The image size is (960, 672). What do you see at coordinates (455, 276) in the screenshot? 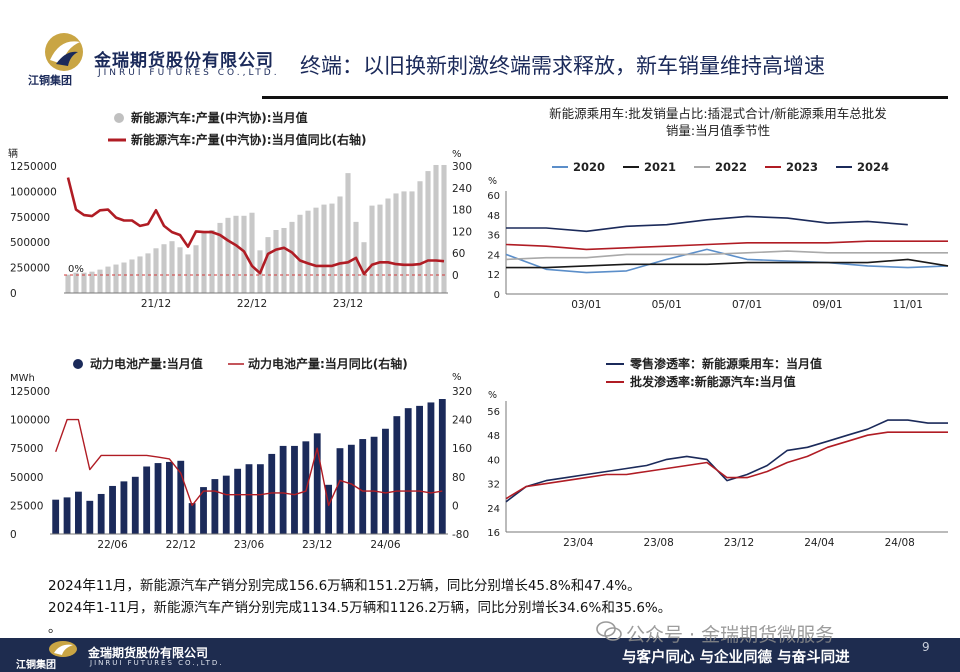
I see `right-tick-label: 0` at bounding box center [455, 276].